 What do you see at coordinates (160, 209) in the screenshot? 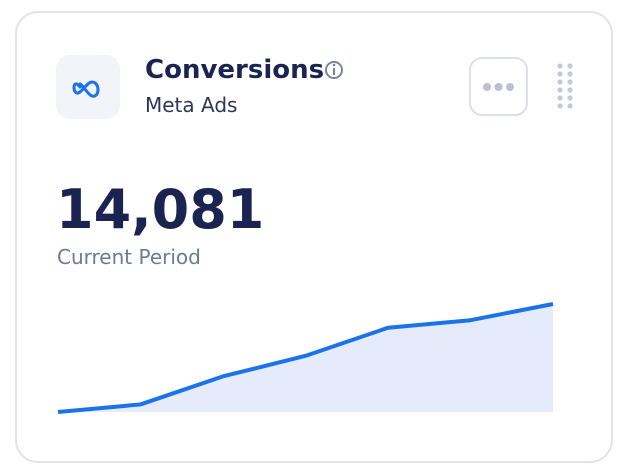
I see `metric-value: 14,081` at bounding box center [160, 209].